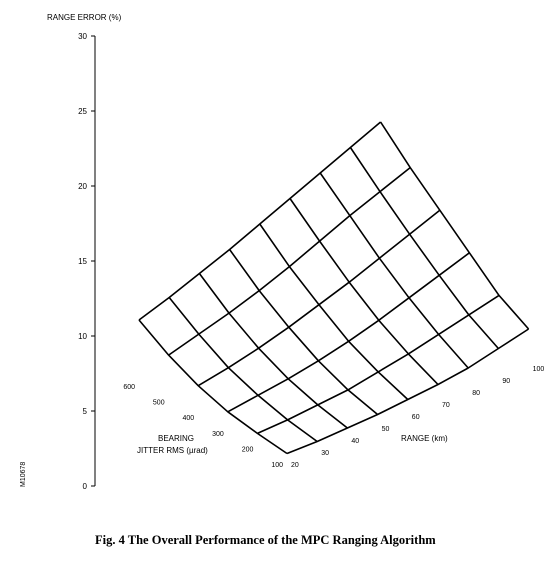 The image size is (551, 564). Describe the element at coordinates (476, 393) in the screenshot. I see `range-tick-label: 80` at that location.